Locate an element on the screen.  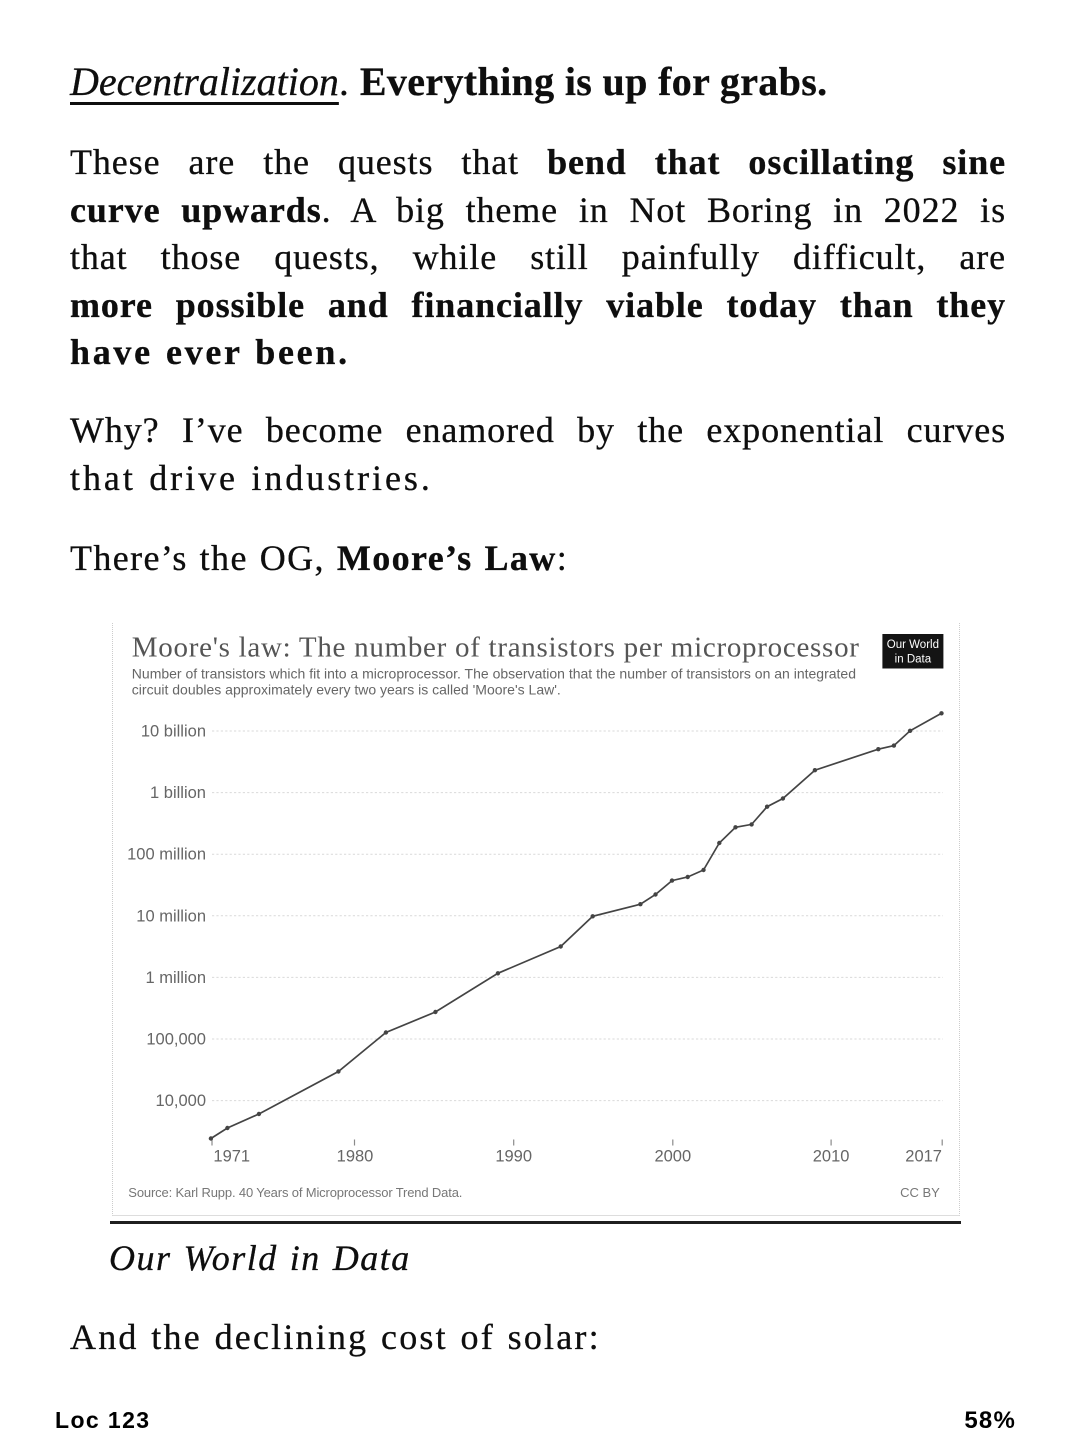
svg-text: 1971 is located at coordinates (231, 1157).